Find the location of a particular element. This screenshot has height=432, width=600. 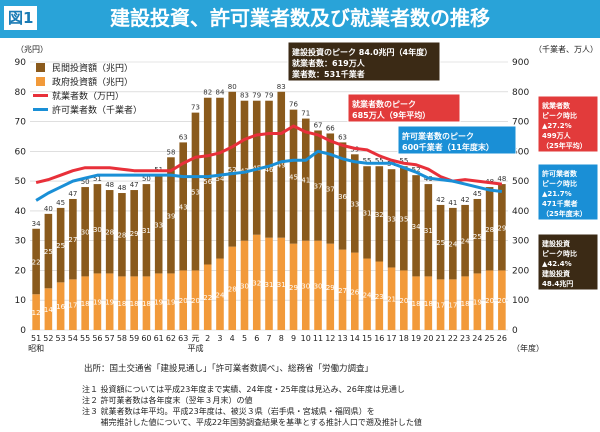

callout-peak-investment-text: 建設投資のピーク 84.0兆円（4年度） is located at coordinates (361, 52).